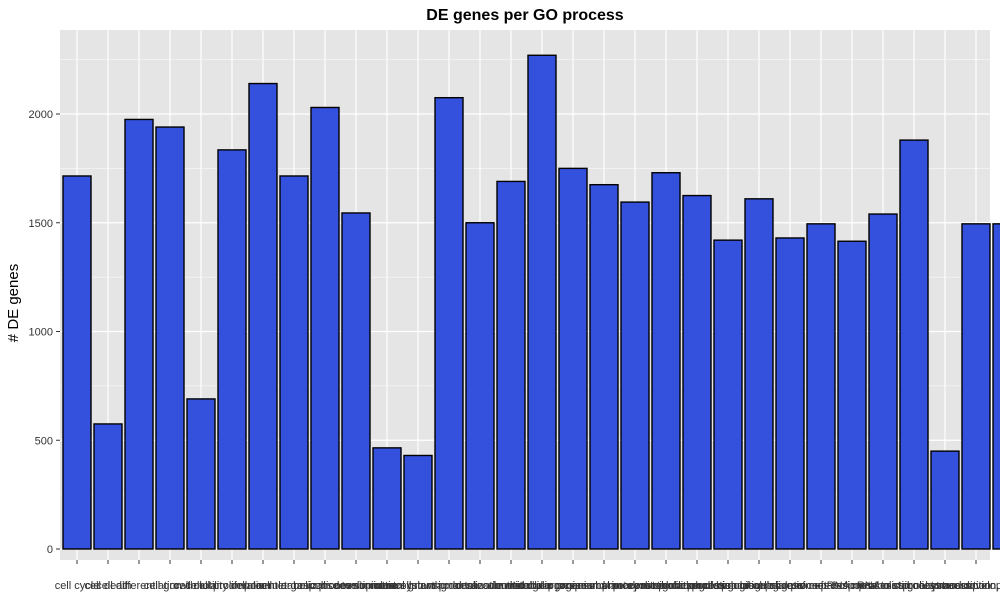 The image size is (1000, 600). Describe the element at coordinates (44, 441) in the screenshot. I see `y-tick-label: 500` at that location.